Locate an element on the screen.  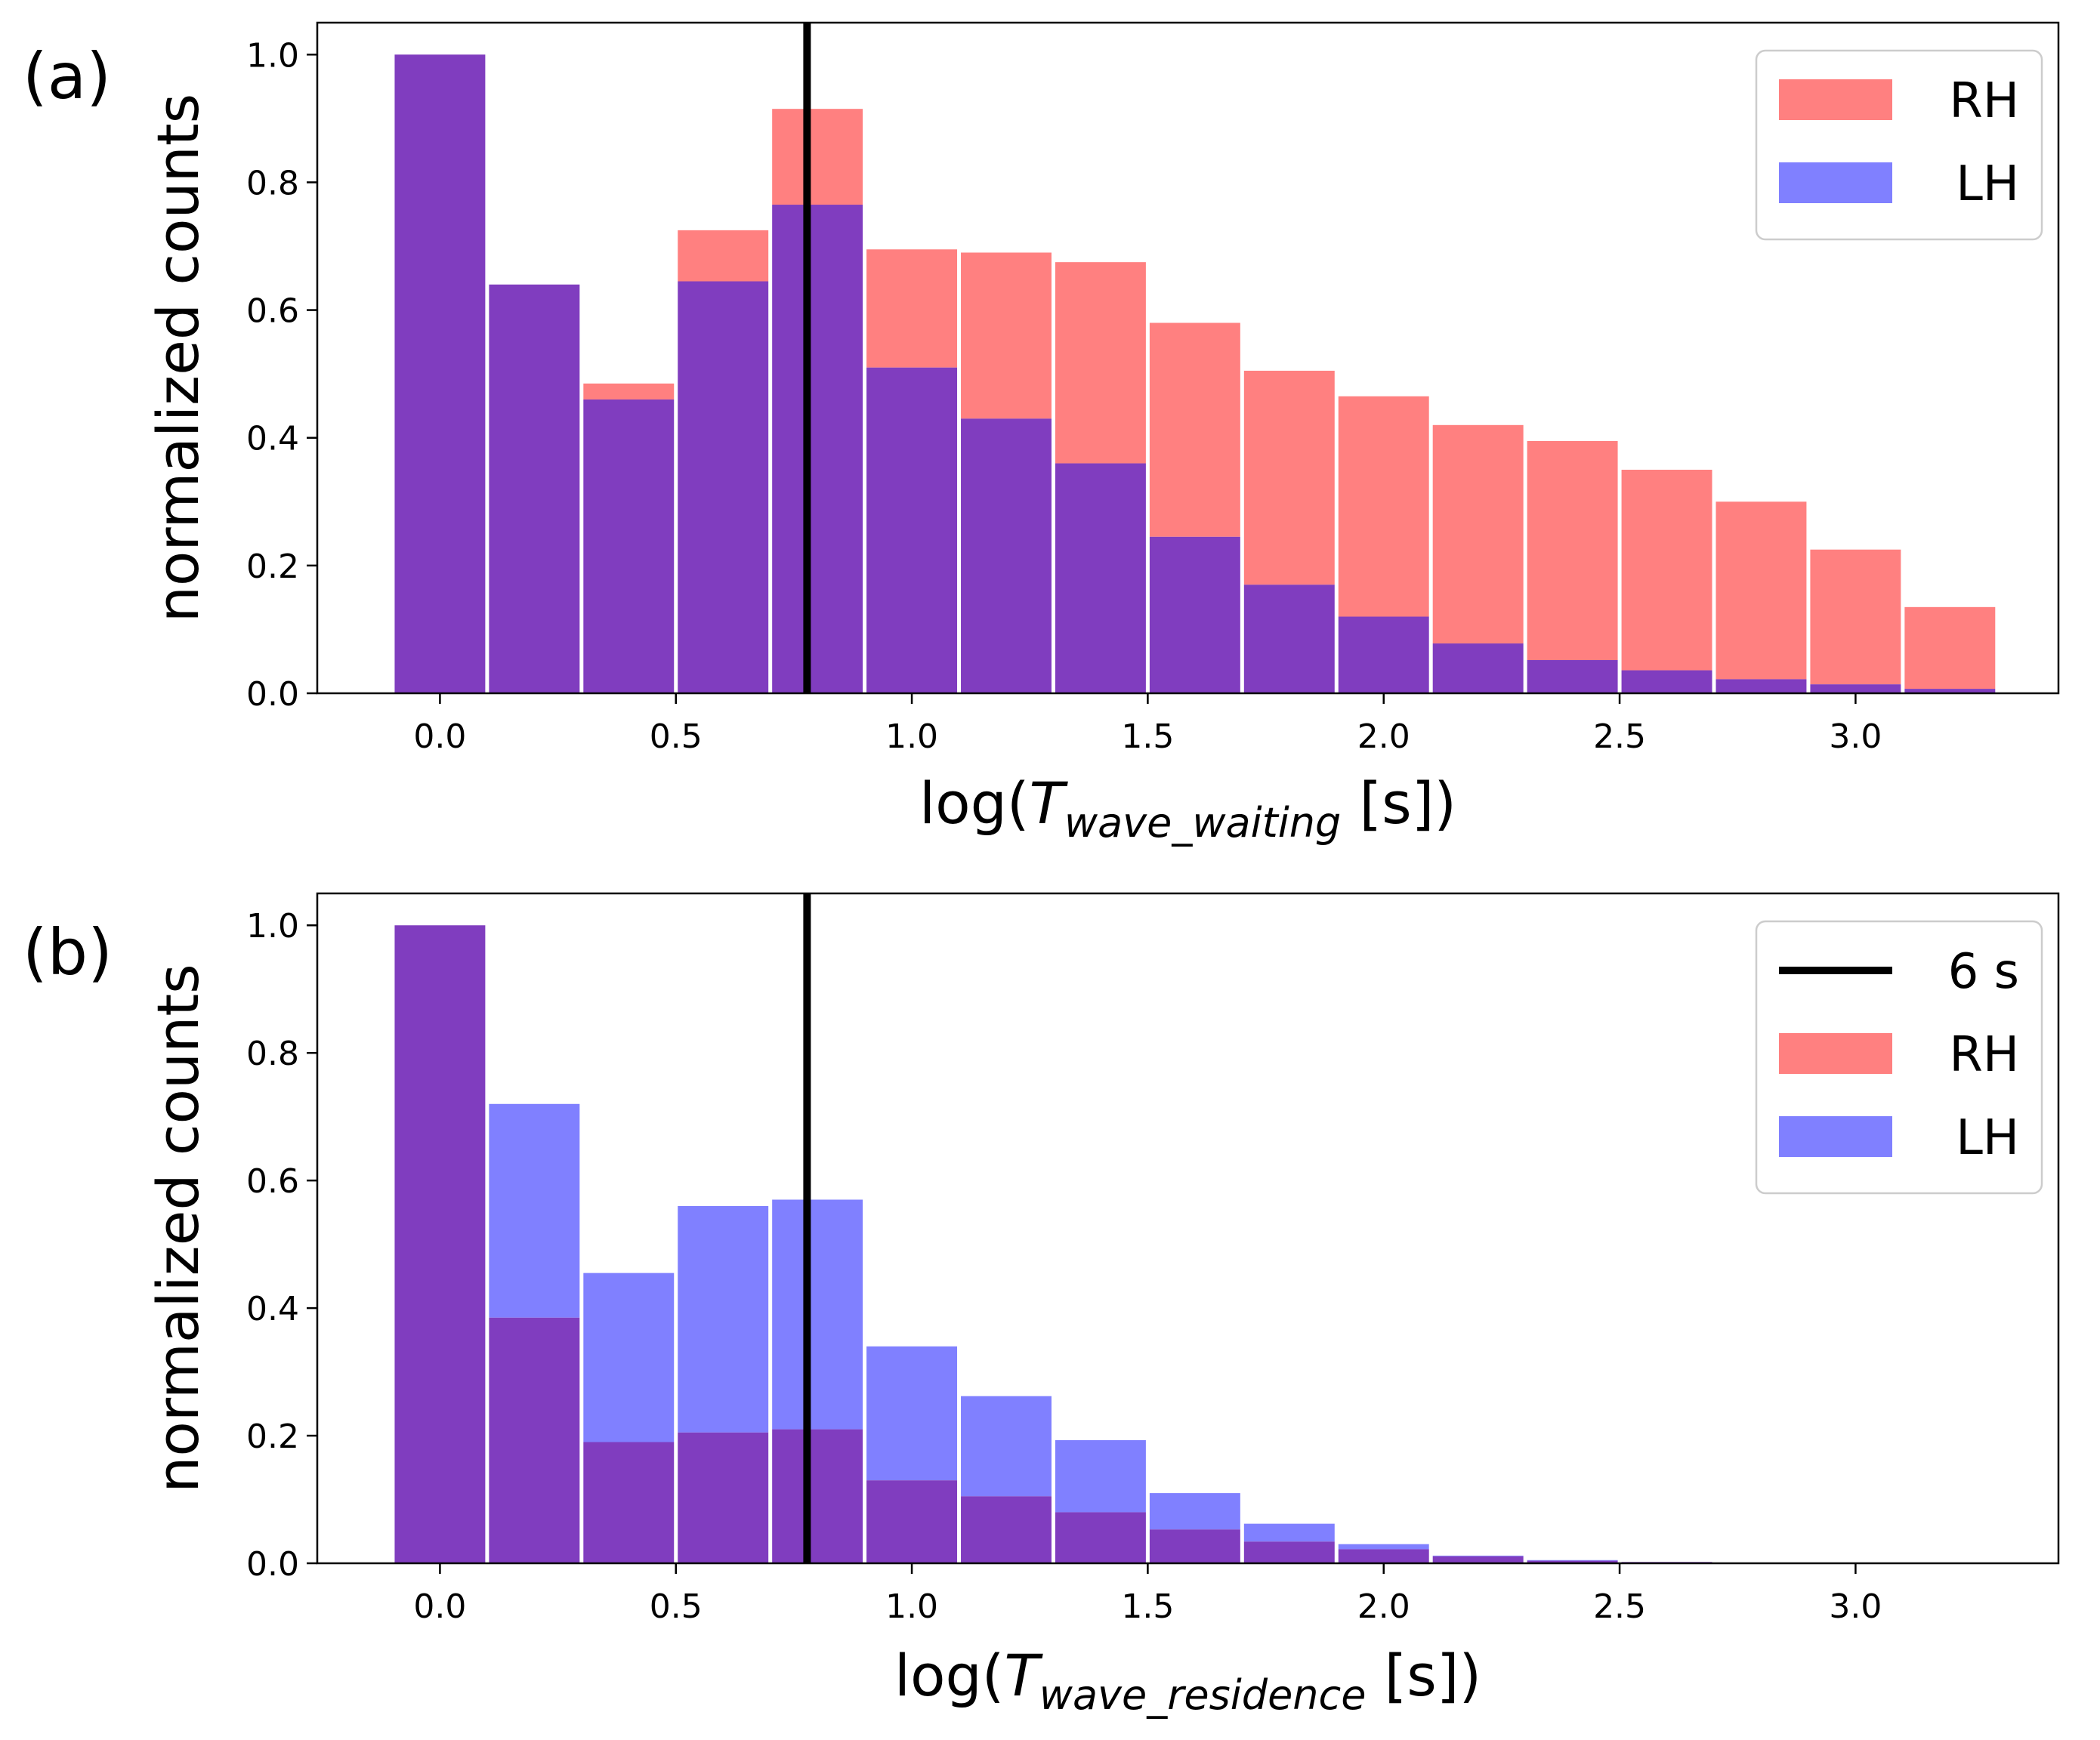
x-tick-label: 0.0 is located at coordinates (439, 736).